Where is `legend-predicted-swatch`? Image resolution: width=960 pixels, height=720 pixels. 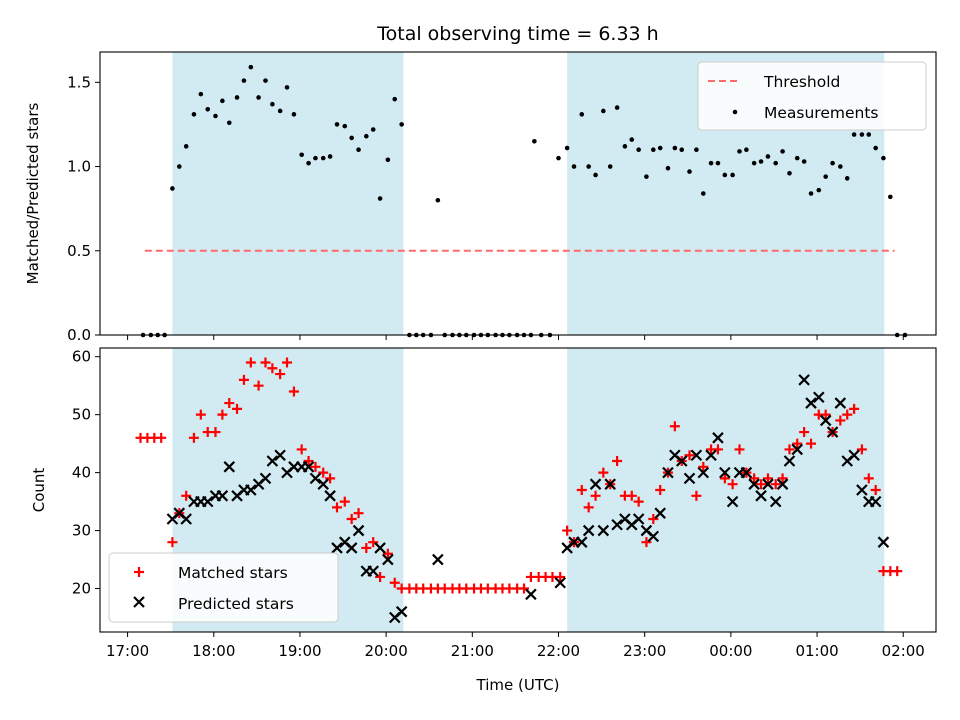 legend-predicted-swatch is located at coordinates (139, 602).